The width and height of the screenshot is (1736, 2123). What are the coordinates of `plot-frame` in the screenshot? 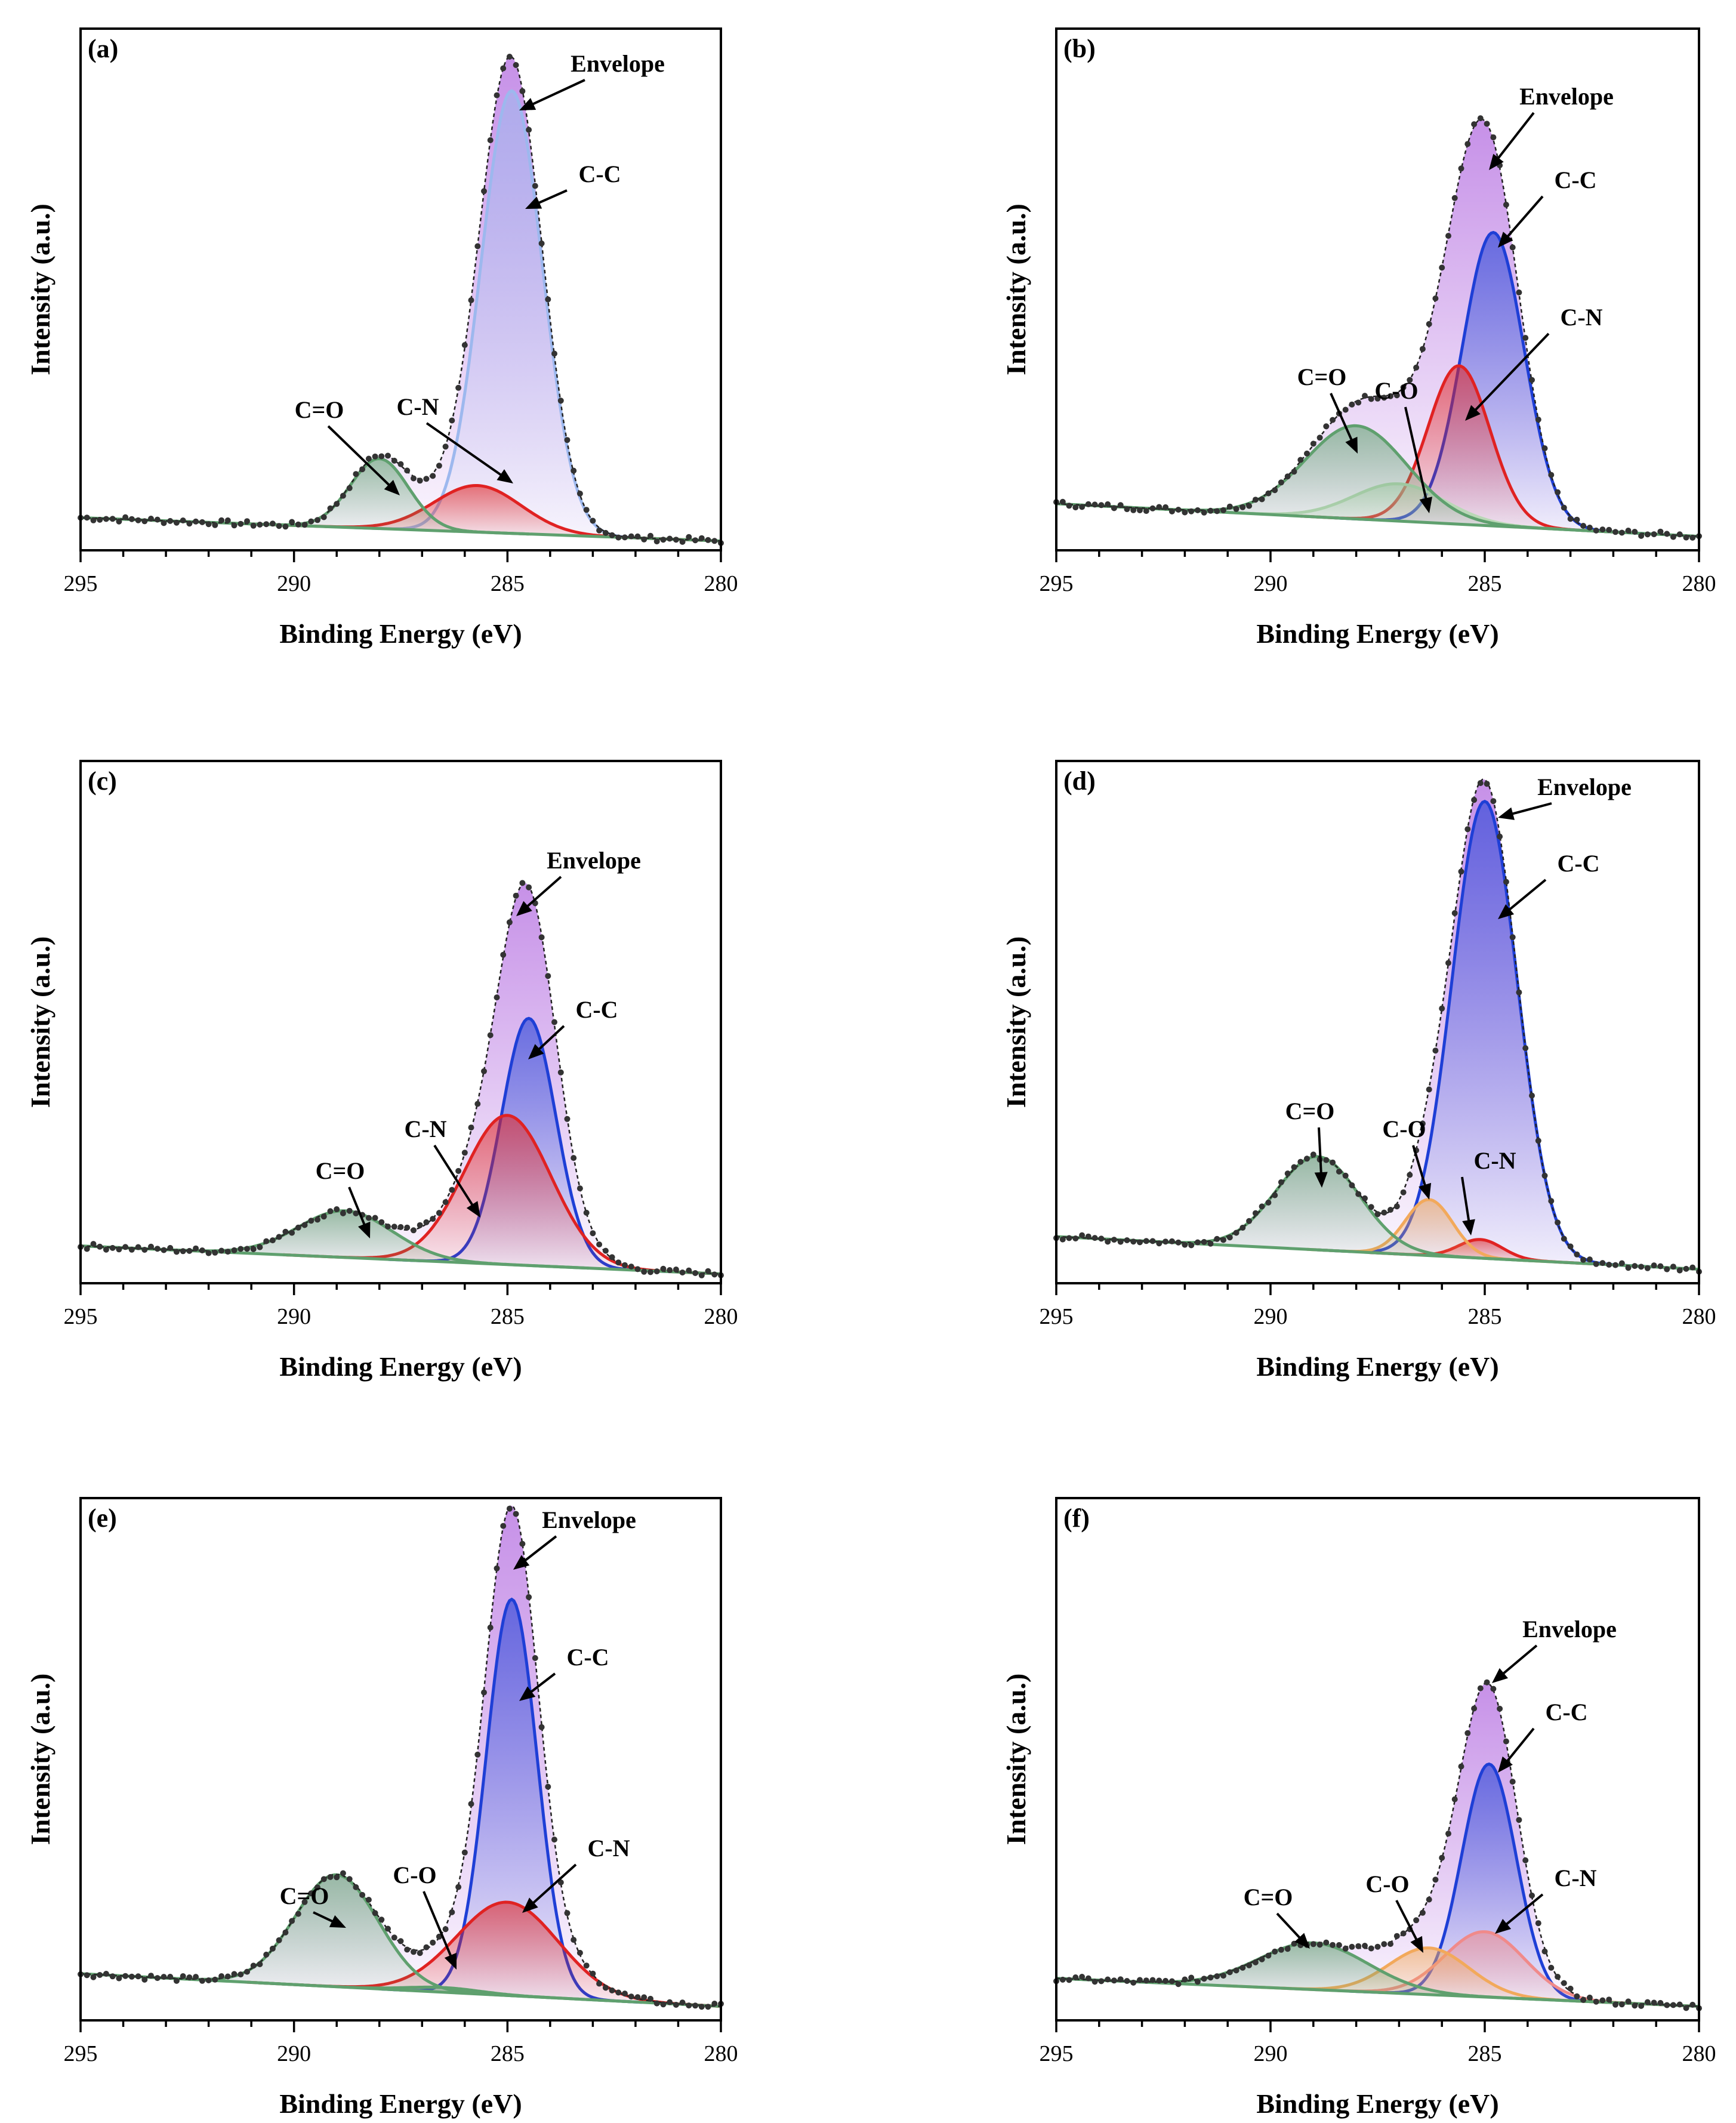 It's located at (400, 1022).